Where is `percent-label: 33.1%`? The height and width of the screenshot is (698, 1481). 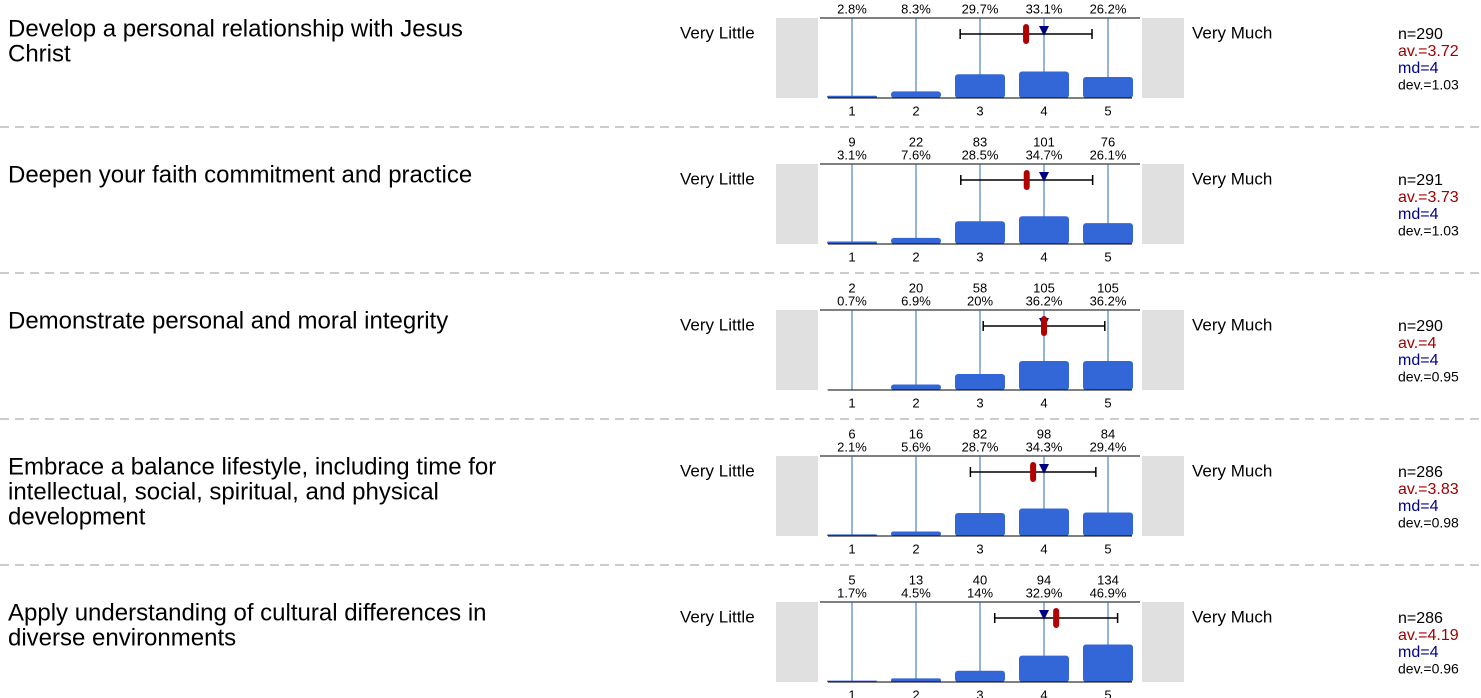
percent-label: 33.1% is located at coordinates (1044, 8).